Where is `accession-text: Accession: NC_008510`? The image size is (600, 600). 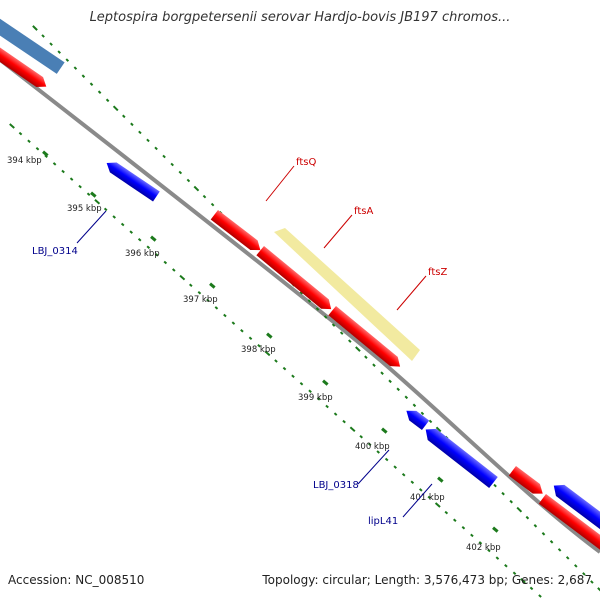
accession-text: Accession: NC_008510 is located at coordinates (76, 580).